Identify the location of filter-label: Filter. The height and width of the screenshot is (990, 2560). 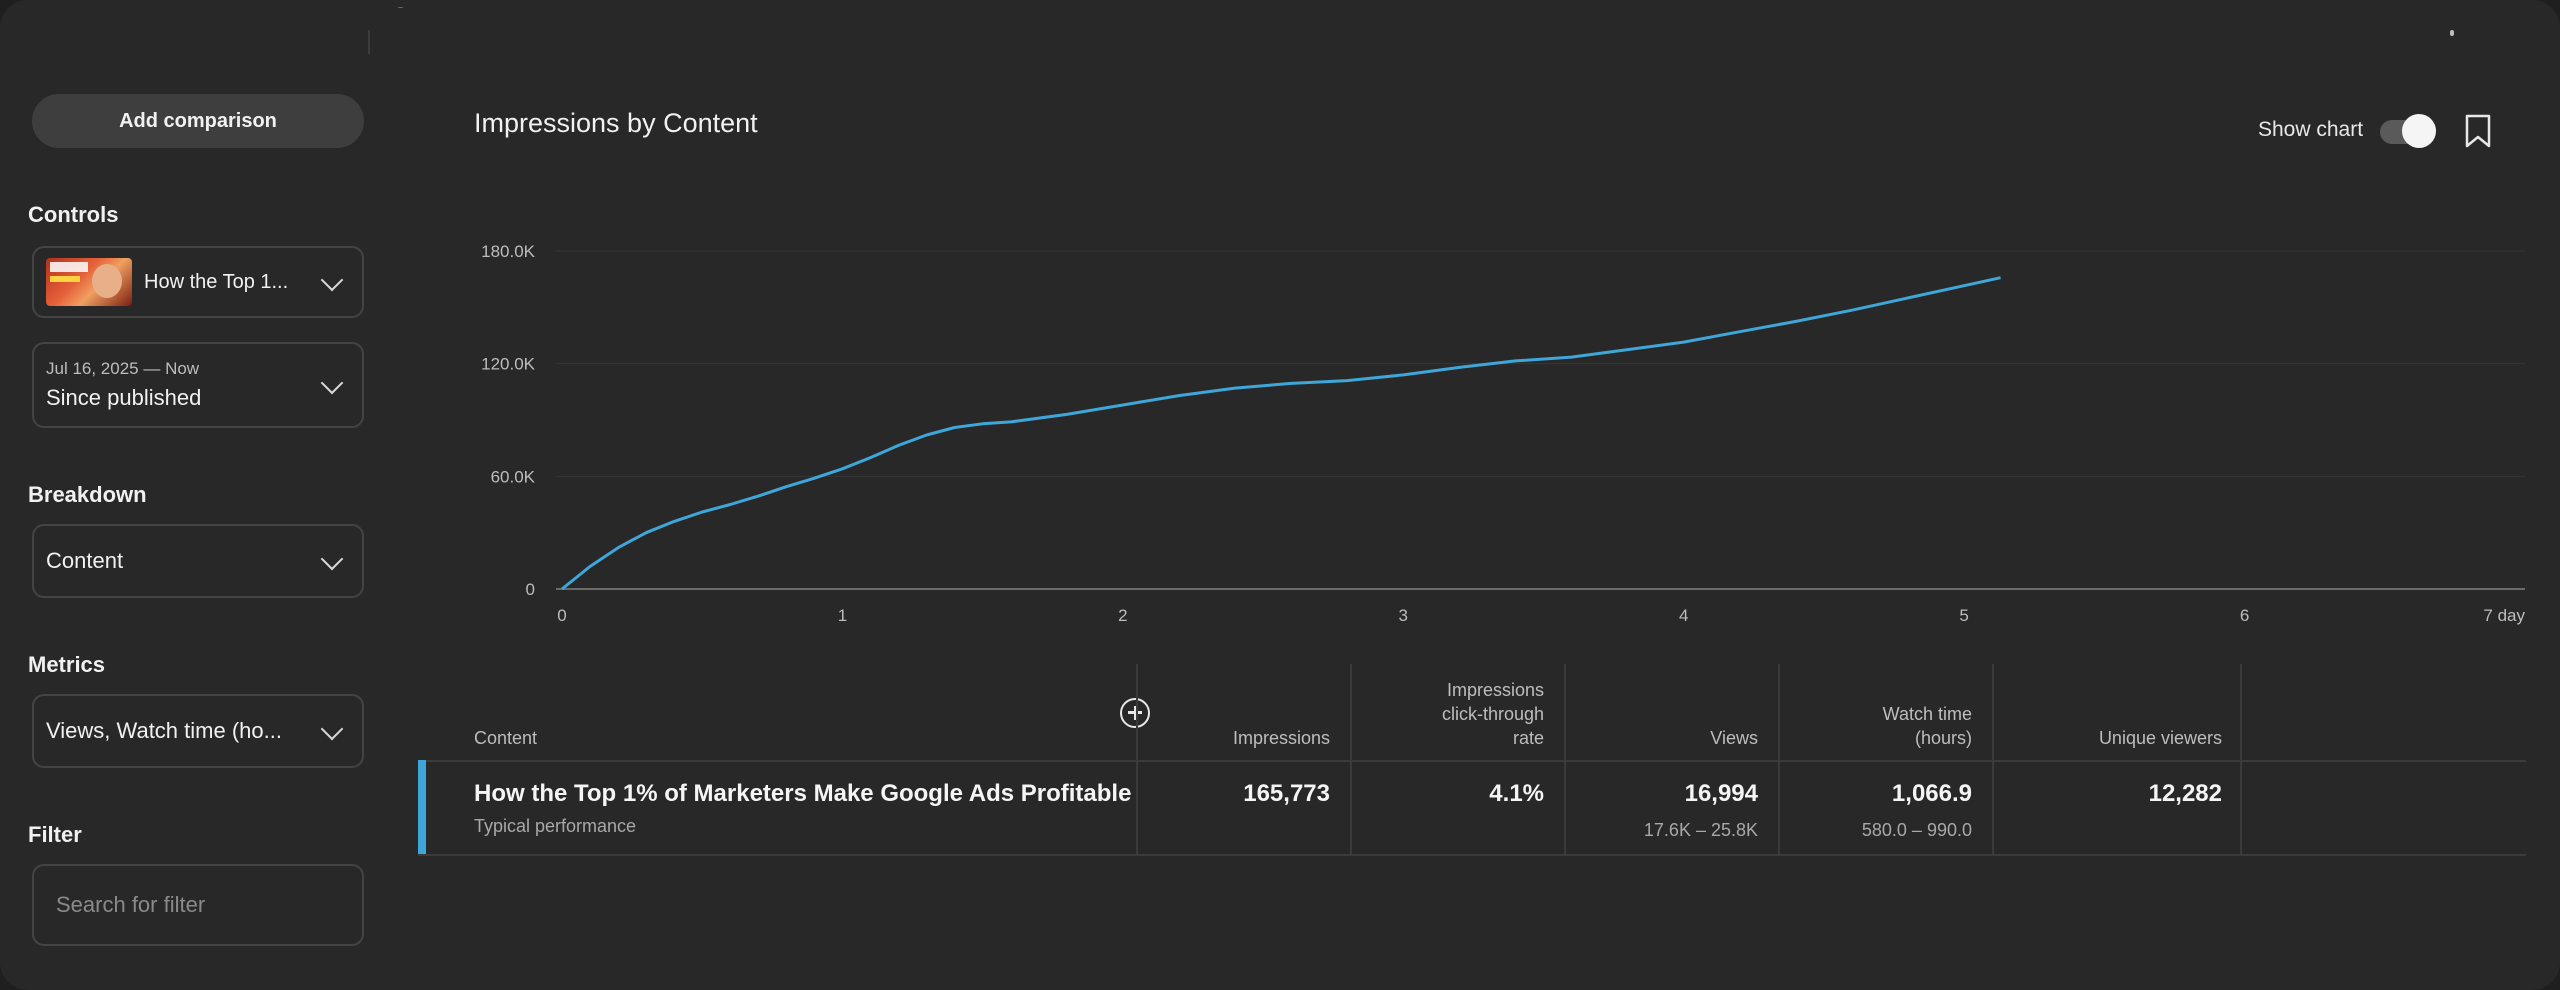
(55, 834).